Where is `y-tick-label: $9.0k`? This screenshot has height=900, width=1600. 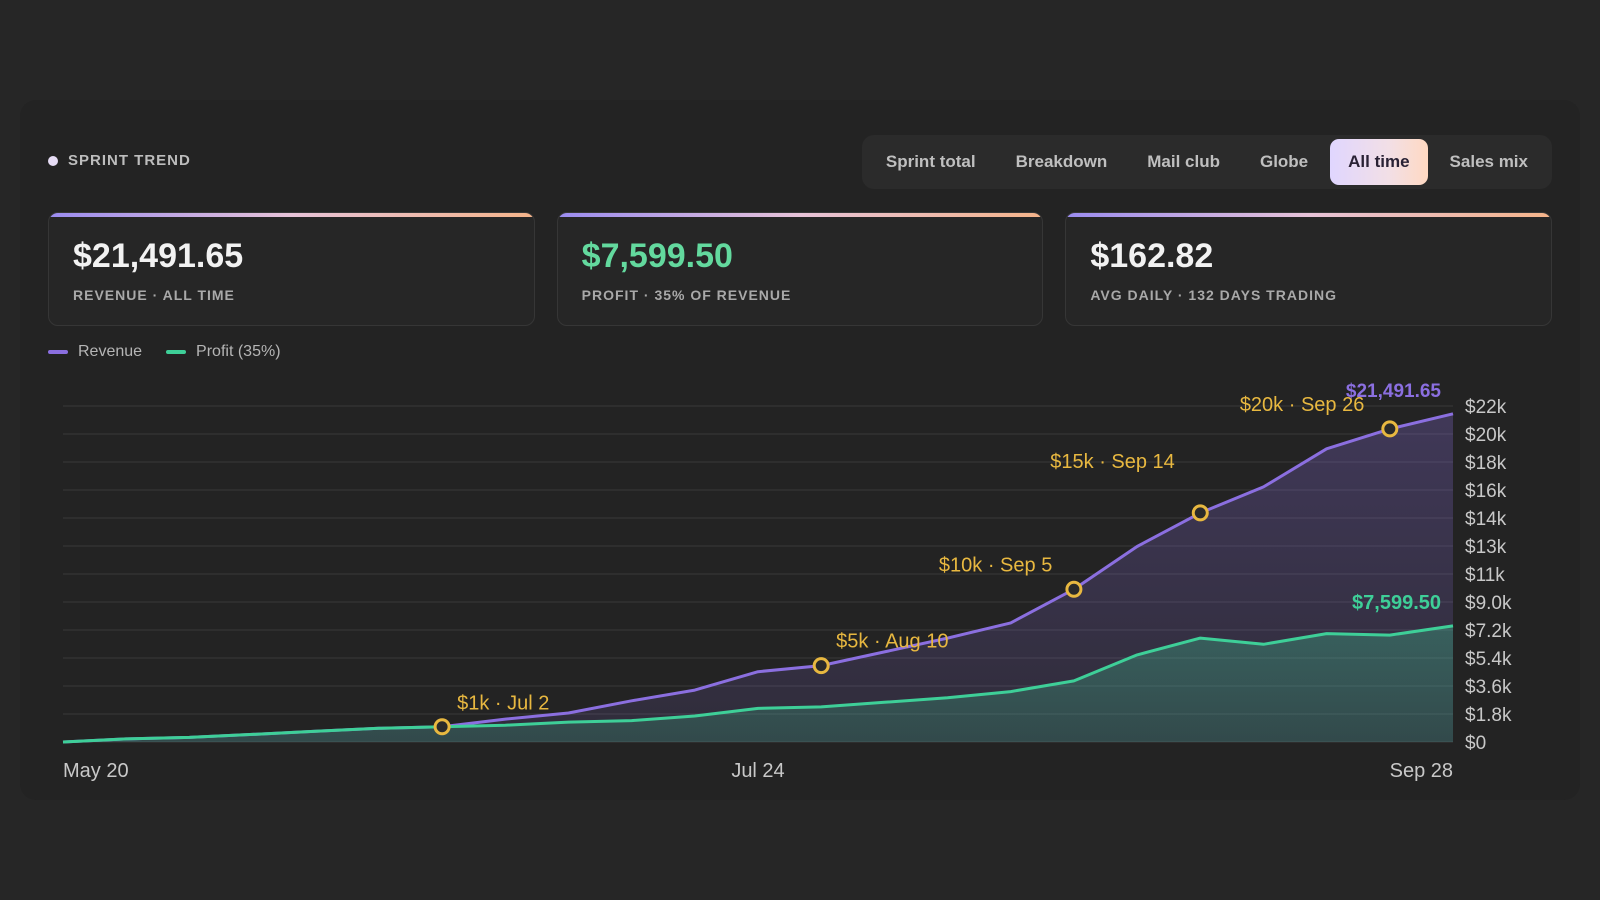
y-tick-label: $9.0k is located at coordinates (1488, 603).